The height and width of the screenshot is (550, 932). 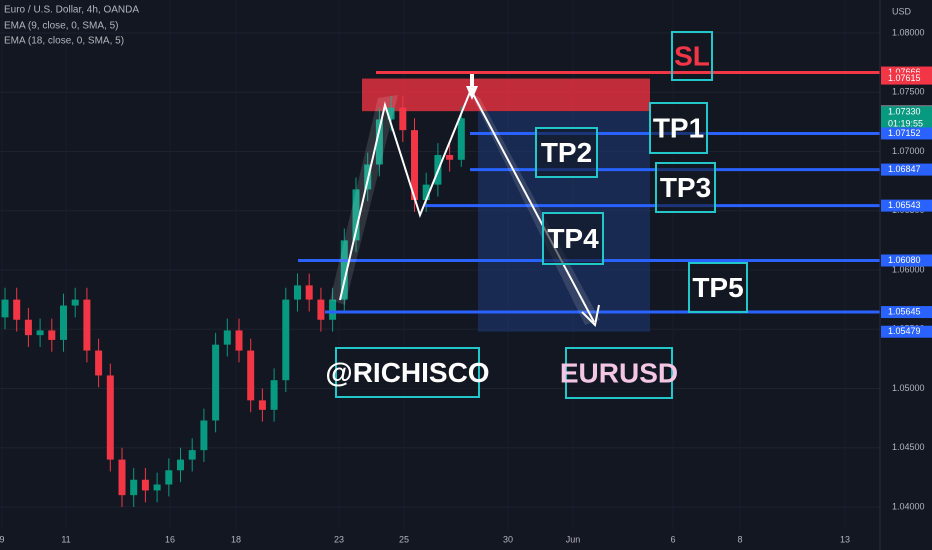 What do you see at coordinates (65, 539) in the screenshot?
I see `x-tick-label: 11` at bounding box center [65, 539].